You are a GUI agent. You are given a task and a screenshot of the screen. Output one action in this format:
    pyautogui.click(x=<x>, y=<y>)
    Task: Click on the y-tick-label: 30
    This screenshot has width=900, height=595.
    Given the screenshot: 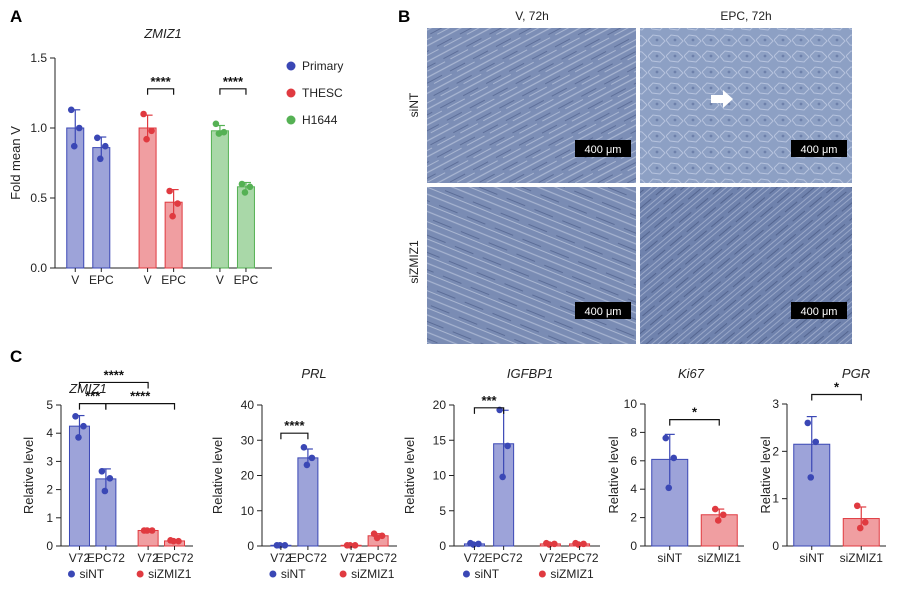 What is the action you would take?
    pyautogui.click(x=248, y=440)
    